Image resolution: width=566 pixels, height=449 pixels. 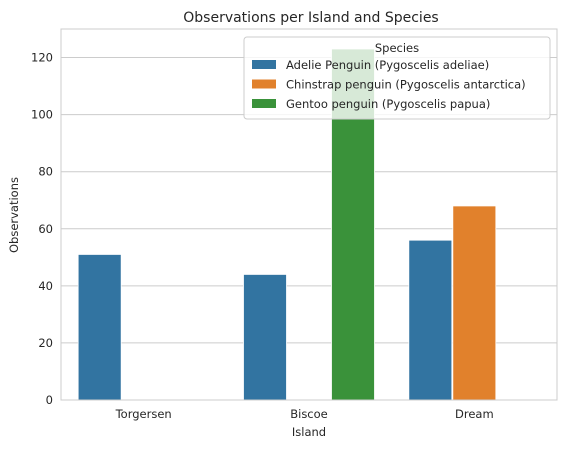 What do you see at coordinates (309, 414) in the screenshot?
I see `x-tick-label: Biscoe` at bounding box center [309, 414].